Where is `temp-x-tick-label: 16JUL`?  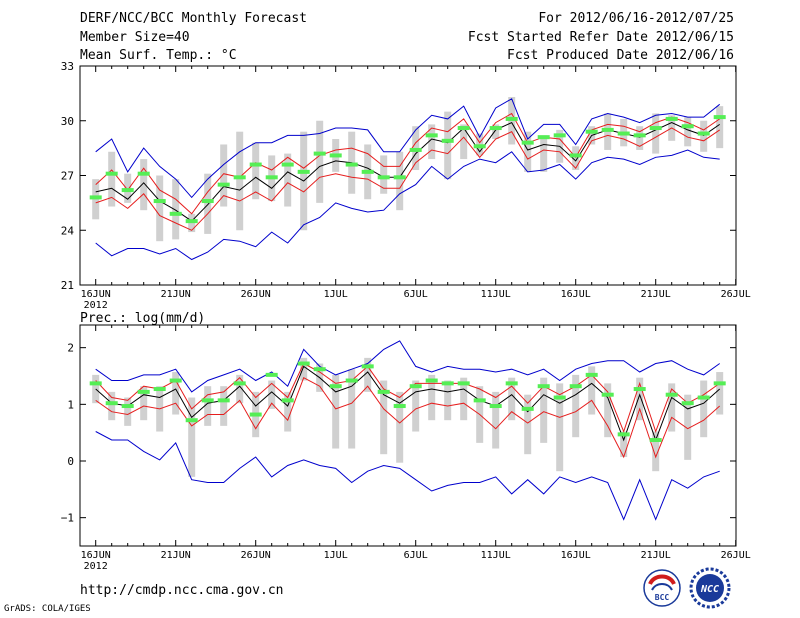 temp-x-tick-label: 16JUL is located at coordinates (576, 294).